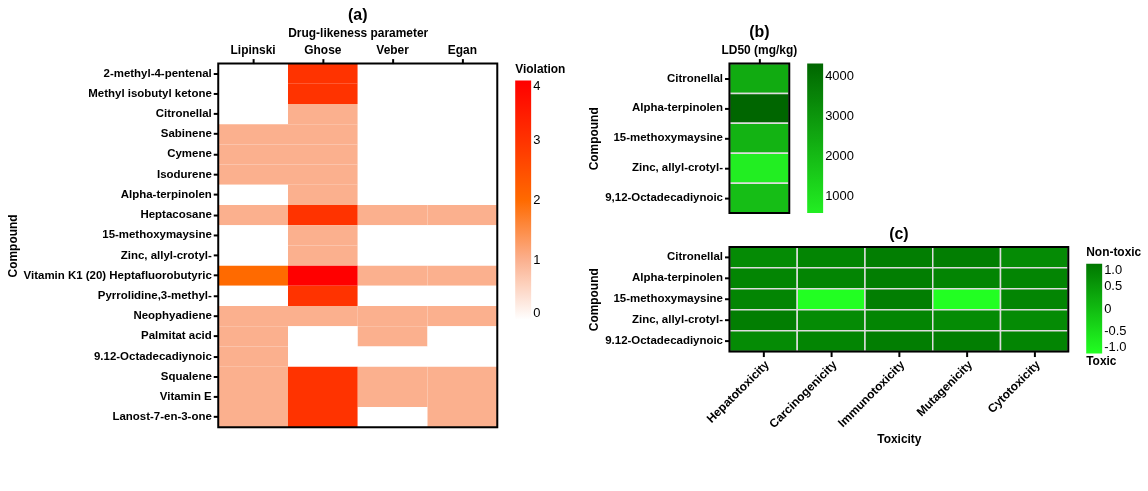 The height and width of the screenshot is (491, 1148). What do you see at coordinates (186, 375) in the screenshot?
I see `y-tick-label: Squalene` at bounding box center [186, 375].